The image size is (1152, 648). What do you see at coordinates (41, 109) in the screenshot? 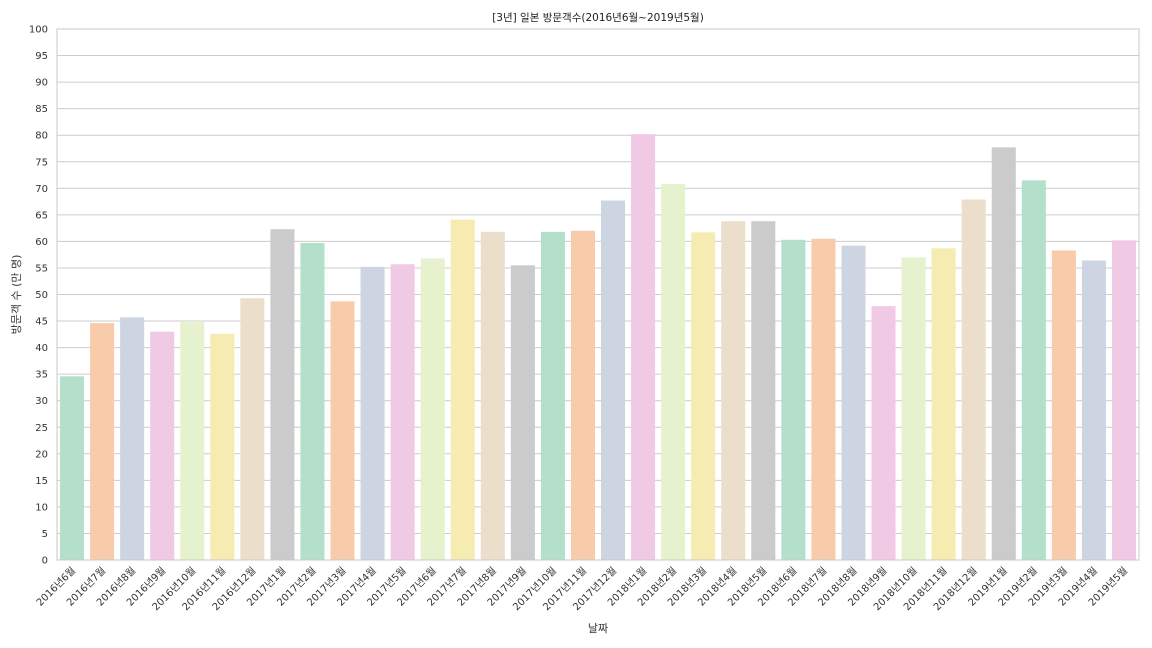
I see `y-tick-label: 85` at bounding box center [41, 109].